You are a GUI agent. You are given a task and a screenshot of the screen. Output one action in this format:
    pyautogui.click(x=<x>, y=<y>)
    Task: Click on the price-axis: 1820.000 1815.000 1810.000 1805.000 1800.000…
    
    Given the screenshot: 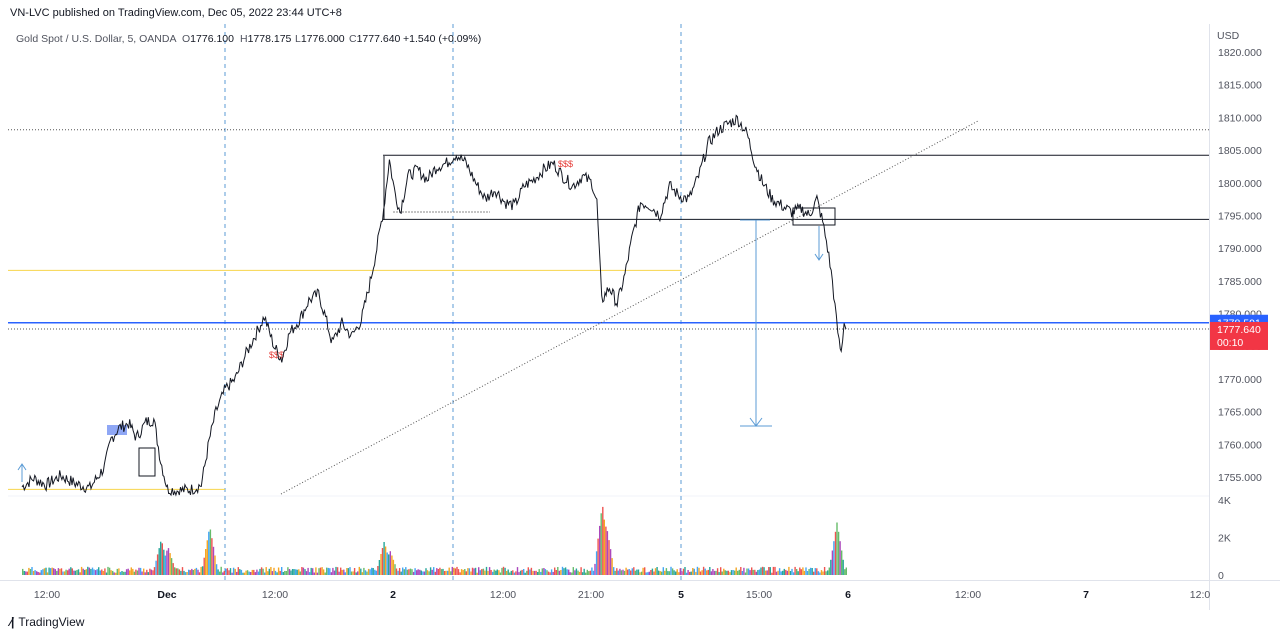 What is the action you would take?
    pyautogui.click(x=1240, y=265)
    